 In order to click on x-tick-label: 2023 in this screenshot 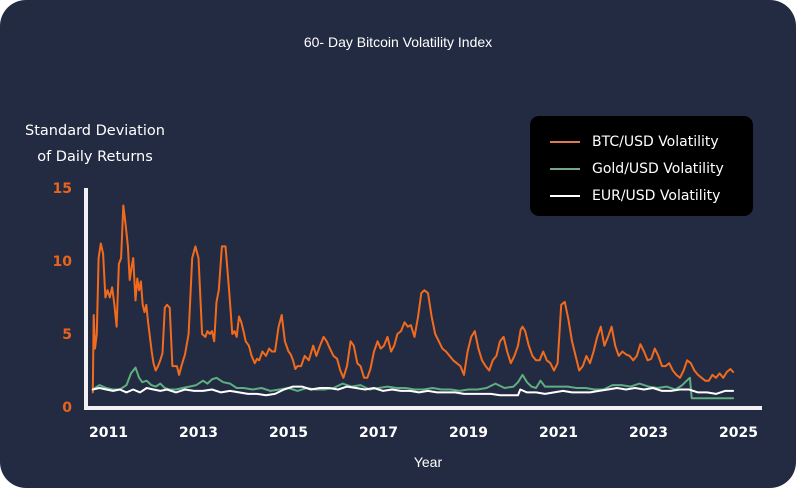, I will do `click(648, 433)`.